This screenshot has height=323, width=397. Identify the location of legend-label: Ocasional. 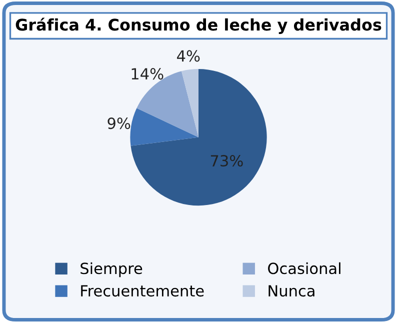
(304, 268).